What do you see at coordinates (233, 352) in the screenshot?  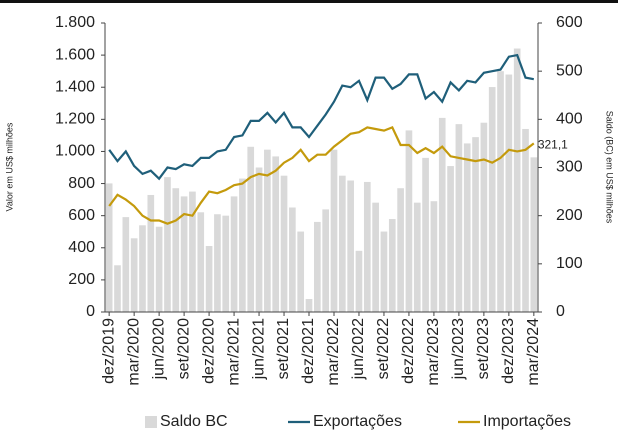 I see `x-tick-label: mar/2021` at bounding box center [233, 352].